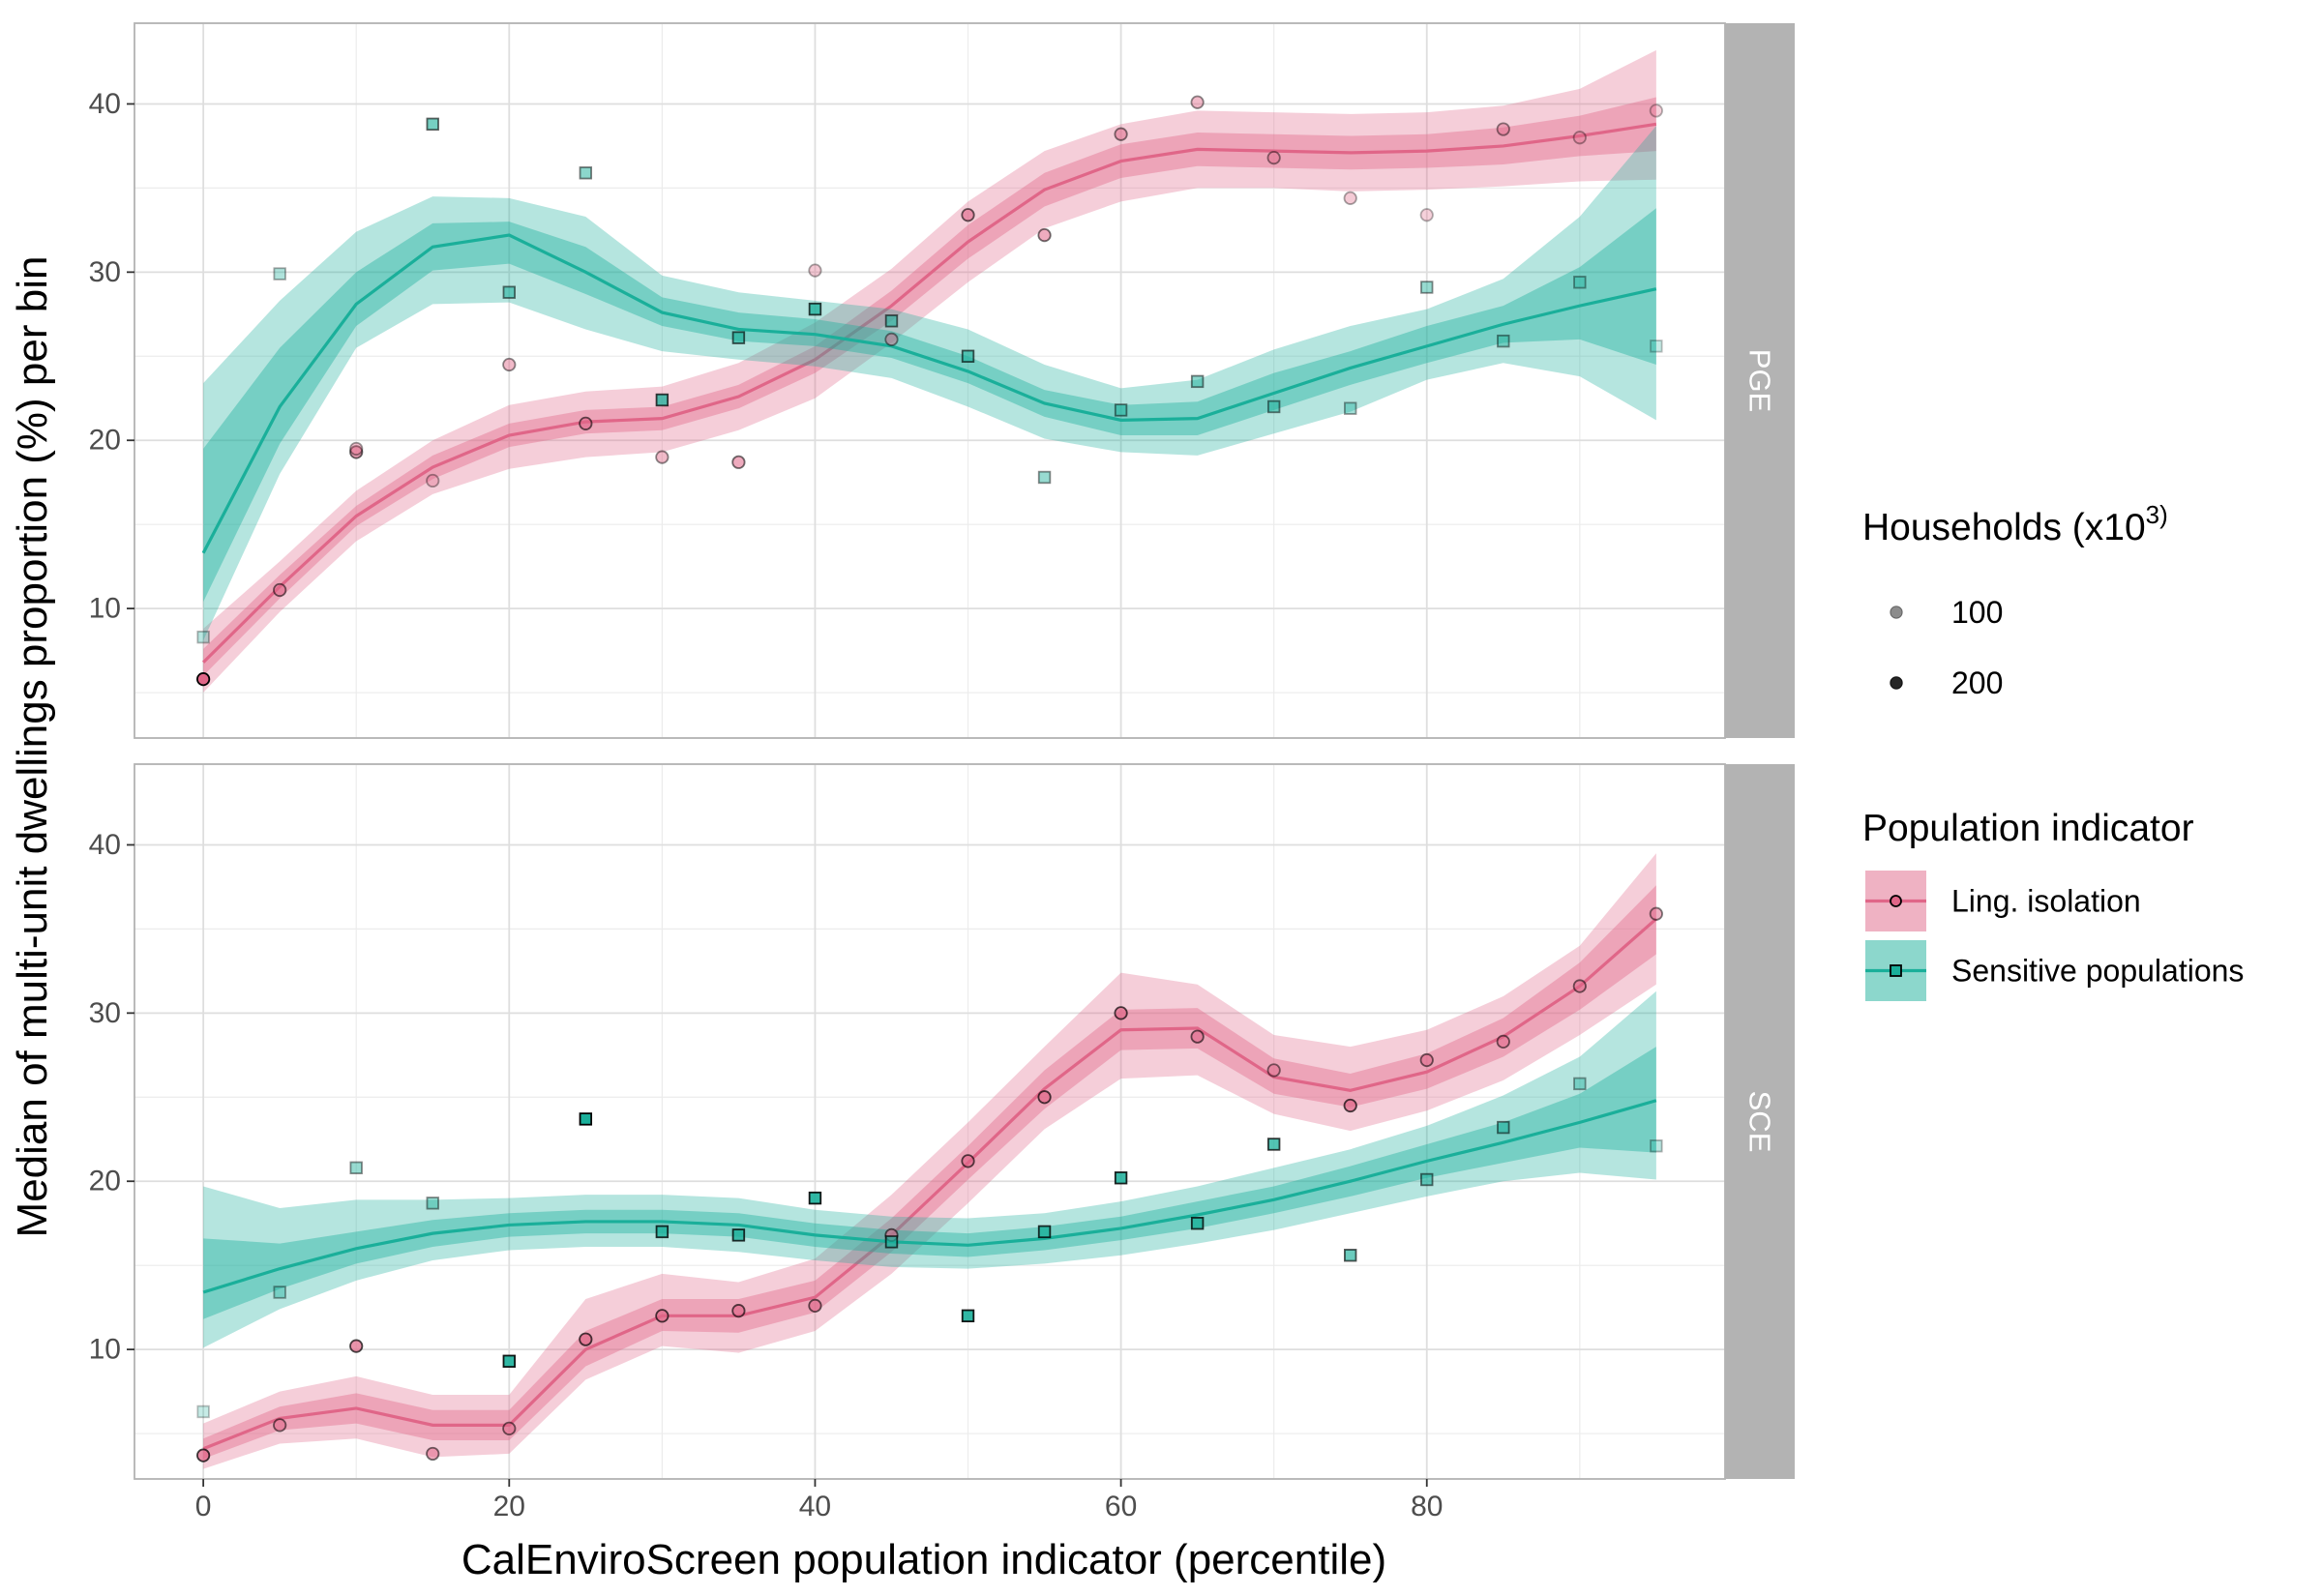 The width and height of the screenshot is (2322, 1596). I want to click on size-legend-label: 200, so click(1977, 682).